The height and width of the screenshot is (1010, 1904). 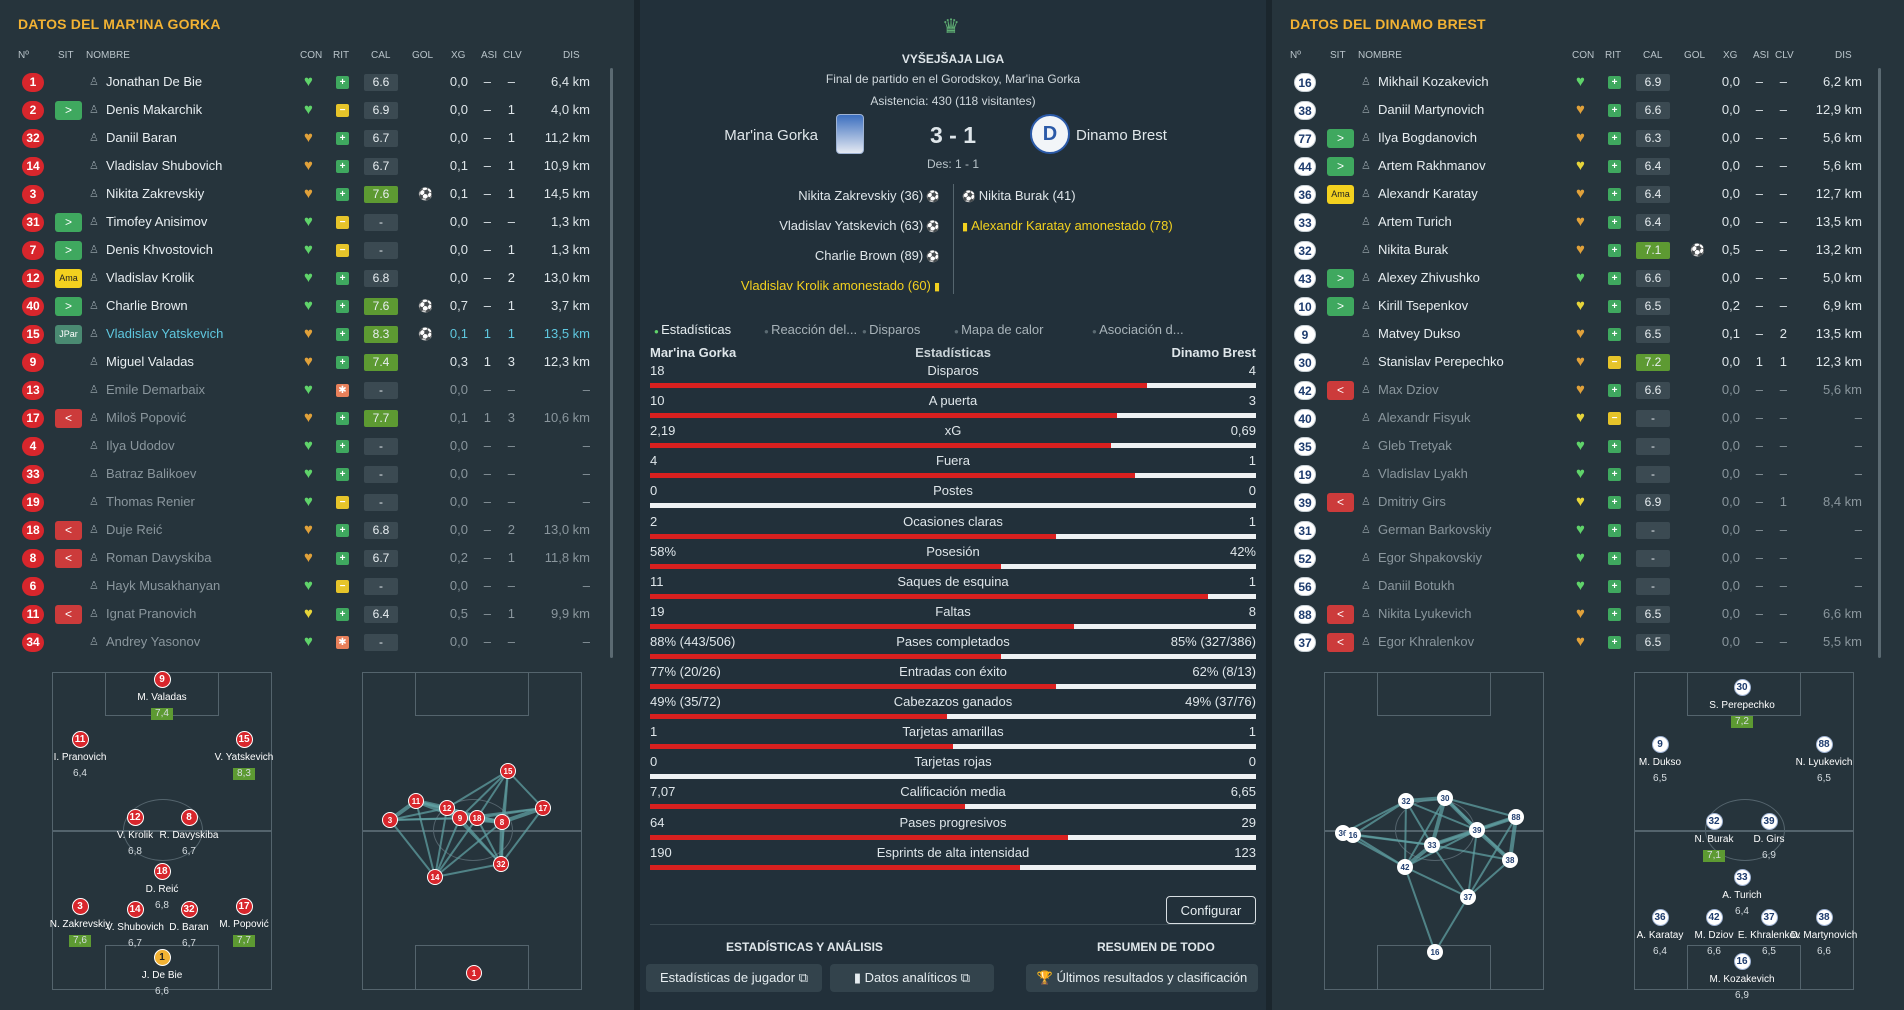 What do you see at coordinates (159, 557) in the screenshot?
I see `player-name: Roman Davyskiba` at bounding box center [159, 557].